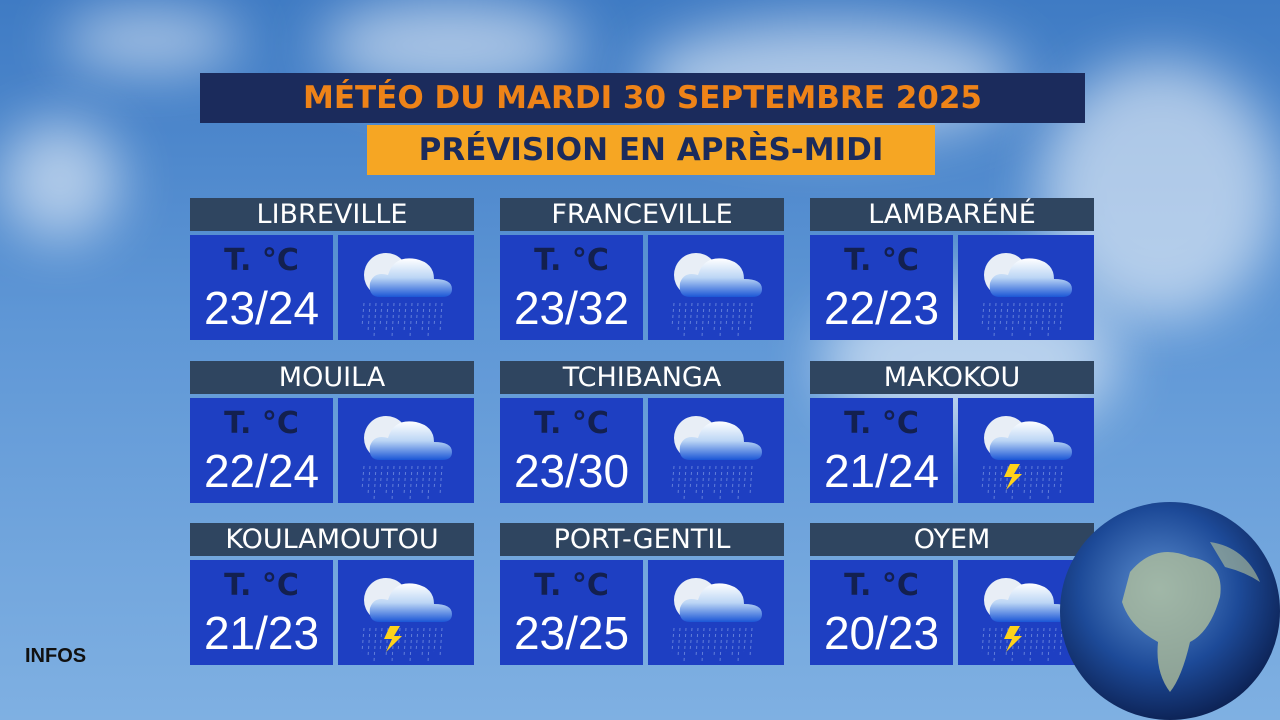 This screenshot has height=720, width=1280. I want to click on temperature-box: T. °C 20/23, so click(881, 612).